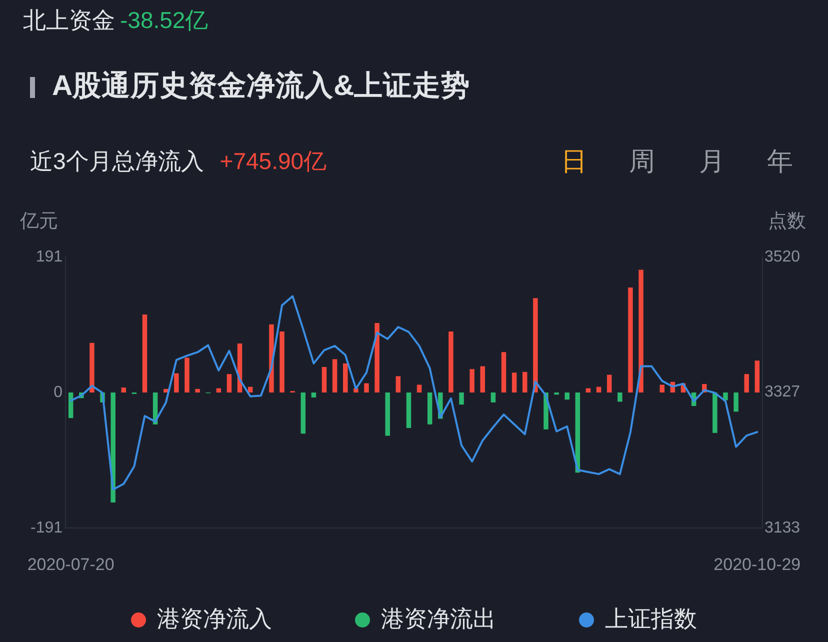 Image resolution: width=828 pixels, height=642 pixels. I want to click on y-tick-label: 191, so click(49, 257).